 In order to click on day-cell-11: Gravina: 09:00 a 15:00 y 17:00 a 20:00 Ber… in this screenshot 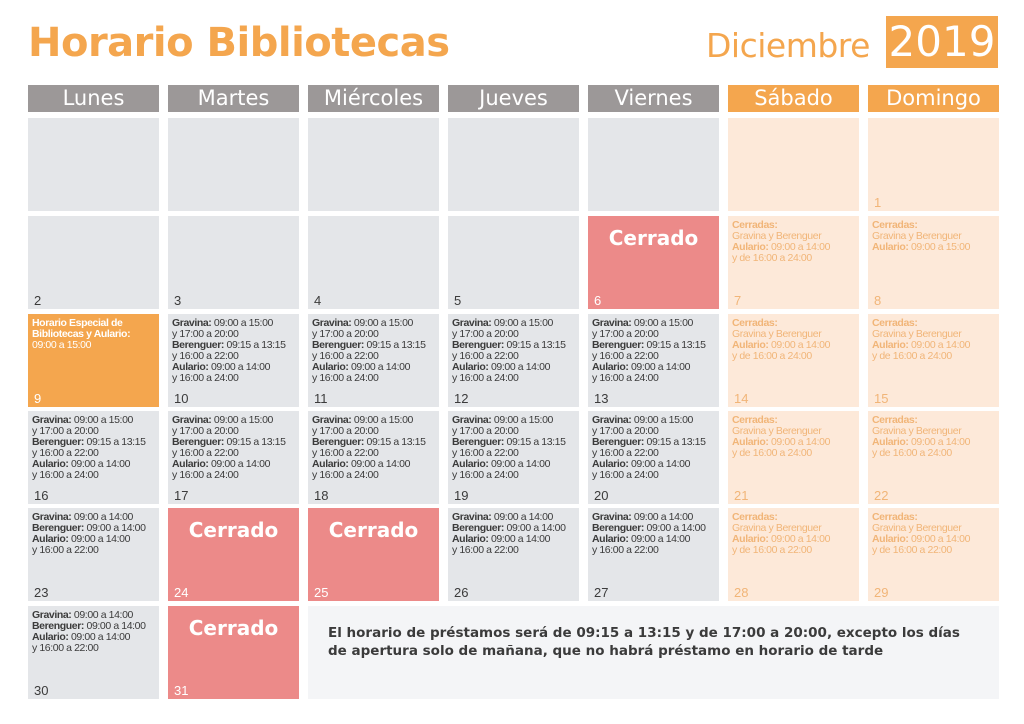, I will do `click(373, 360)`.